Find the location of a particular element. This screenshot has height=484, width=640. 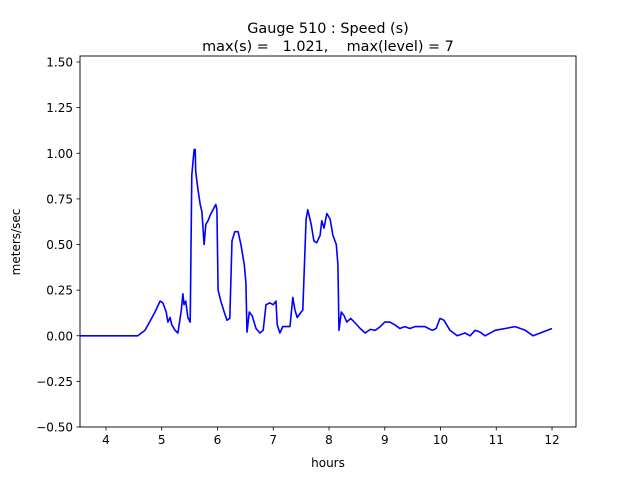

y-tick-label: 1.25 is located at coordinates (59, 108).